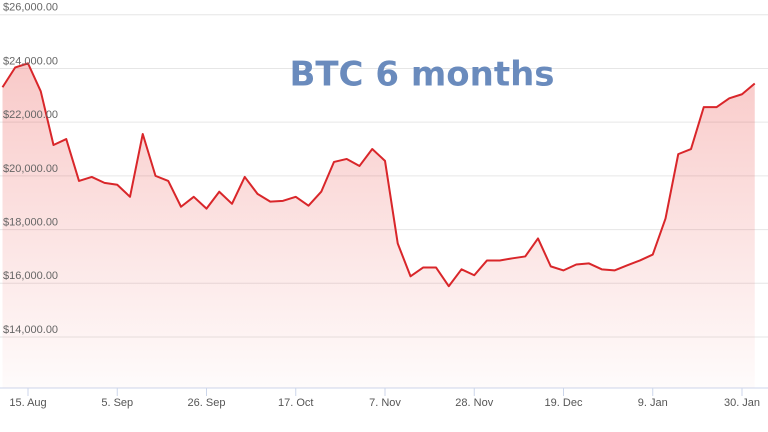 The image size is (768, 432). I want to click on x-tick-label: 26. Sep, so click(207, 403).